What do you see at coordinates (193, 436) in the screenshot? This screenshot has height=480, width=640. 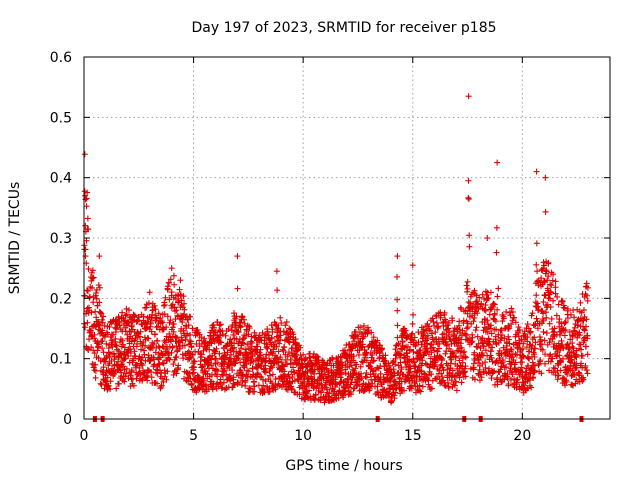 I see `x-tick-label: 5` at bounding box center [193, 436].